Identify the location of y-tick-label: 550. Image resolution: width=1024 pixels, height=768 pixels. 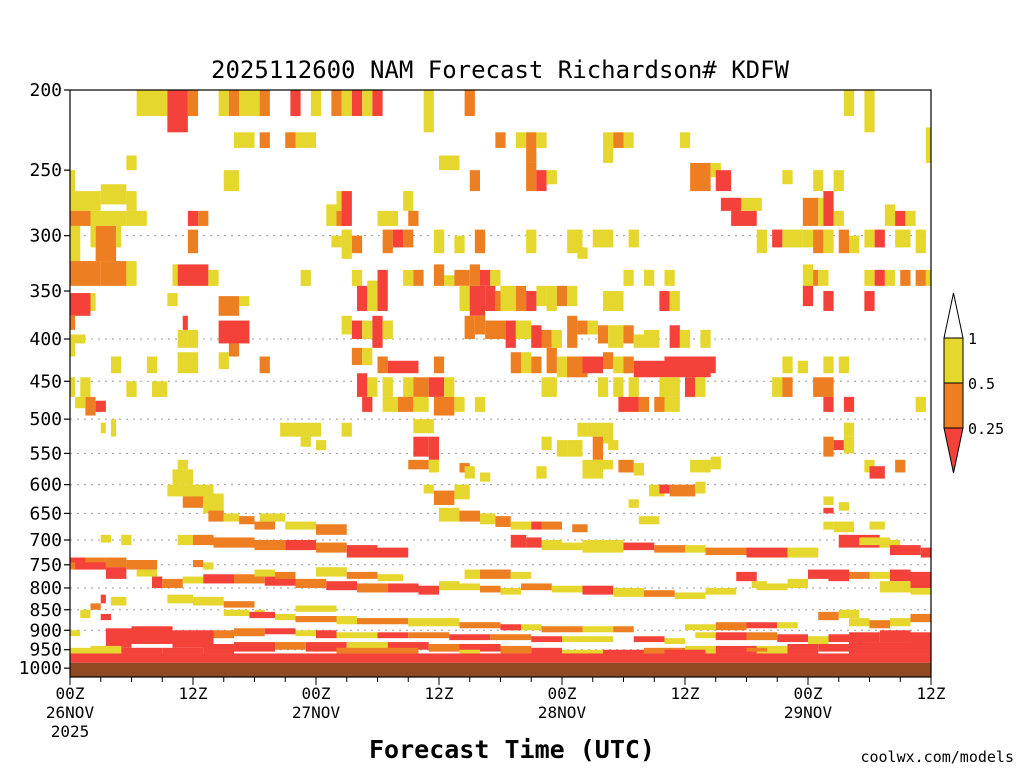
(45, 453).